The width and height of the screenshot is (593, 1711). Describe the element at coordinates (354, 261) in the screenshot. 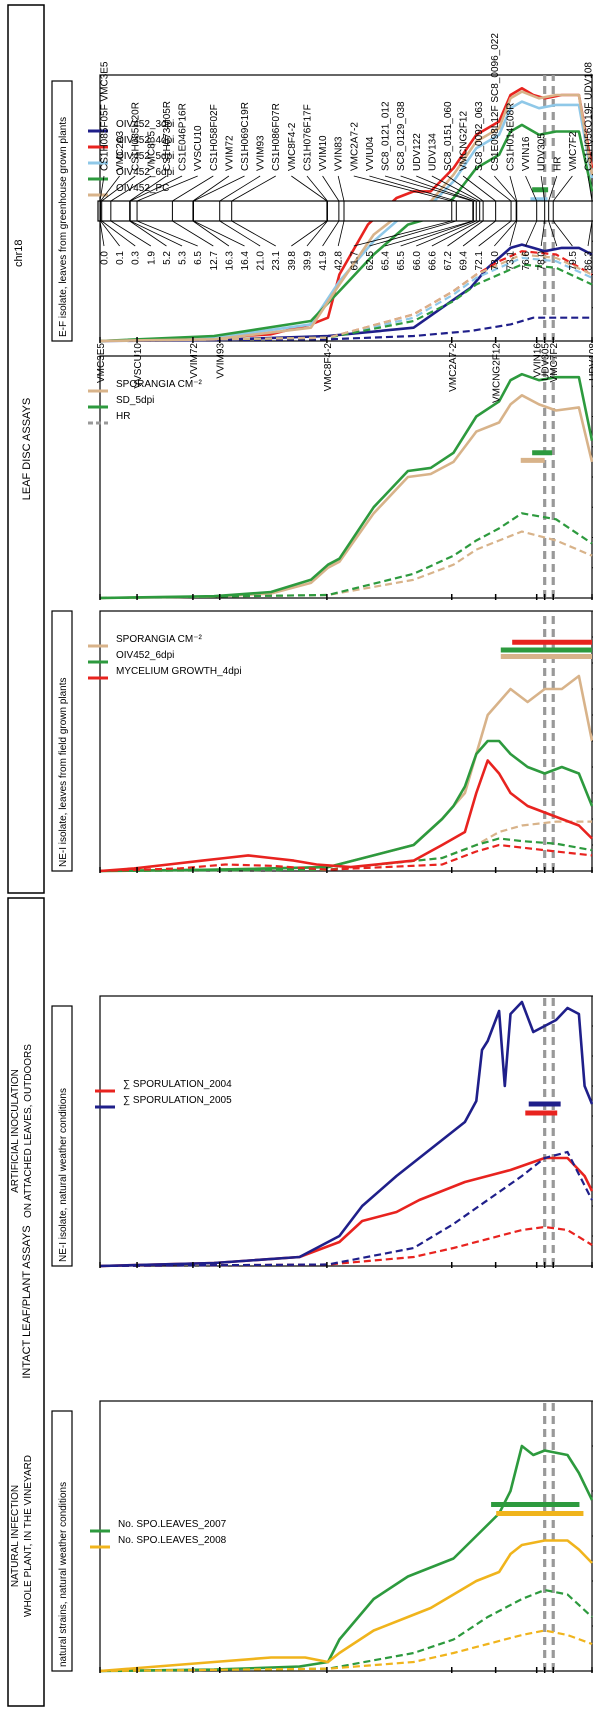

I see `marker-position: 61.7` at that location.